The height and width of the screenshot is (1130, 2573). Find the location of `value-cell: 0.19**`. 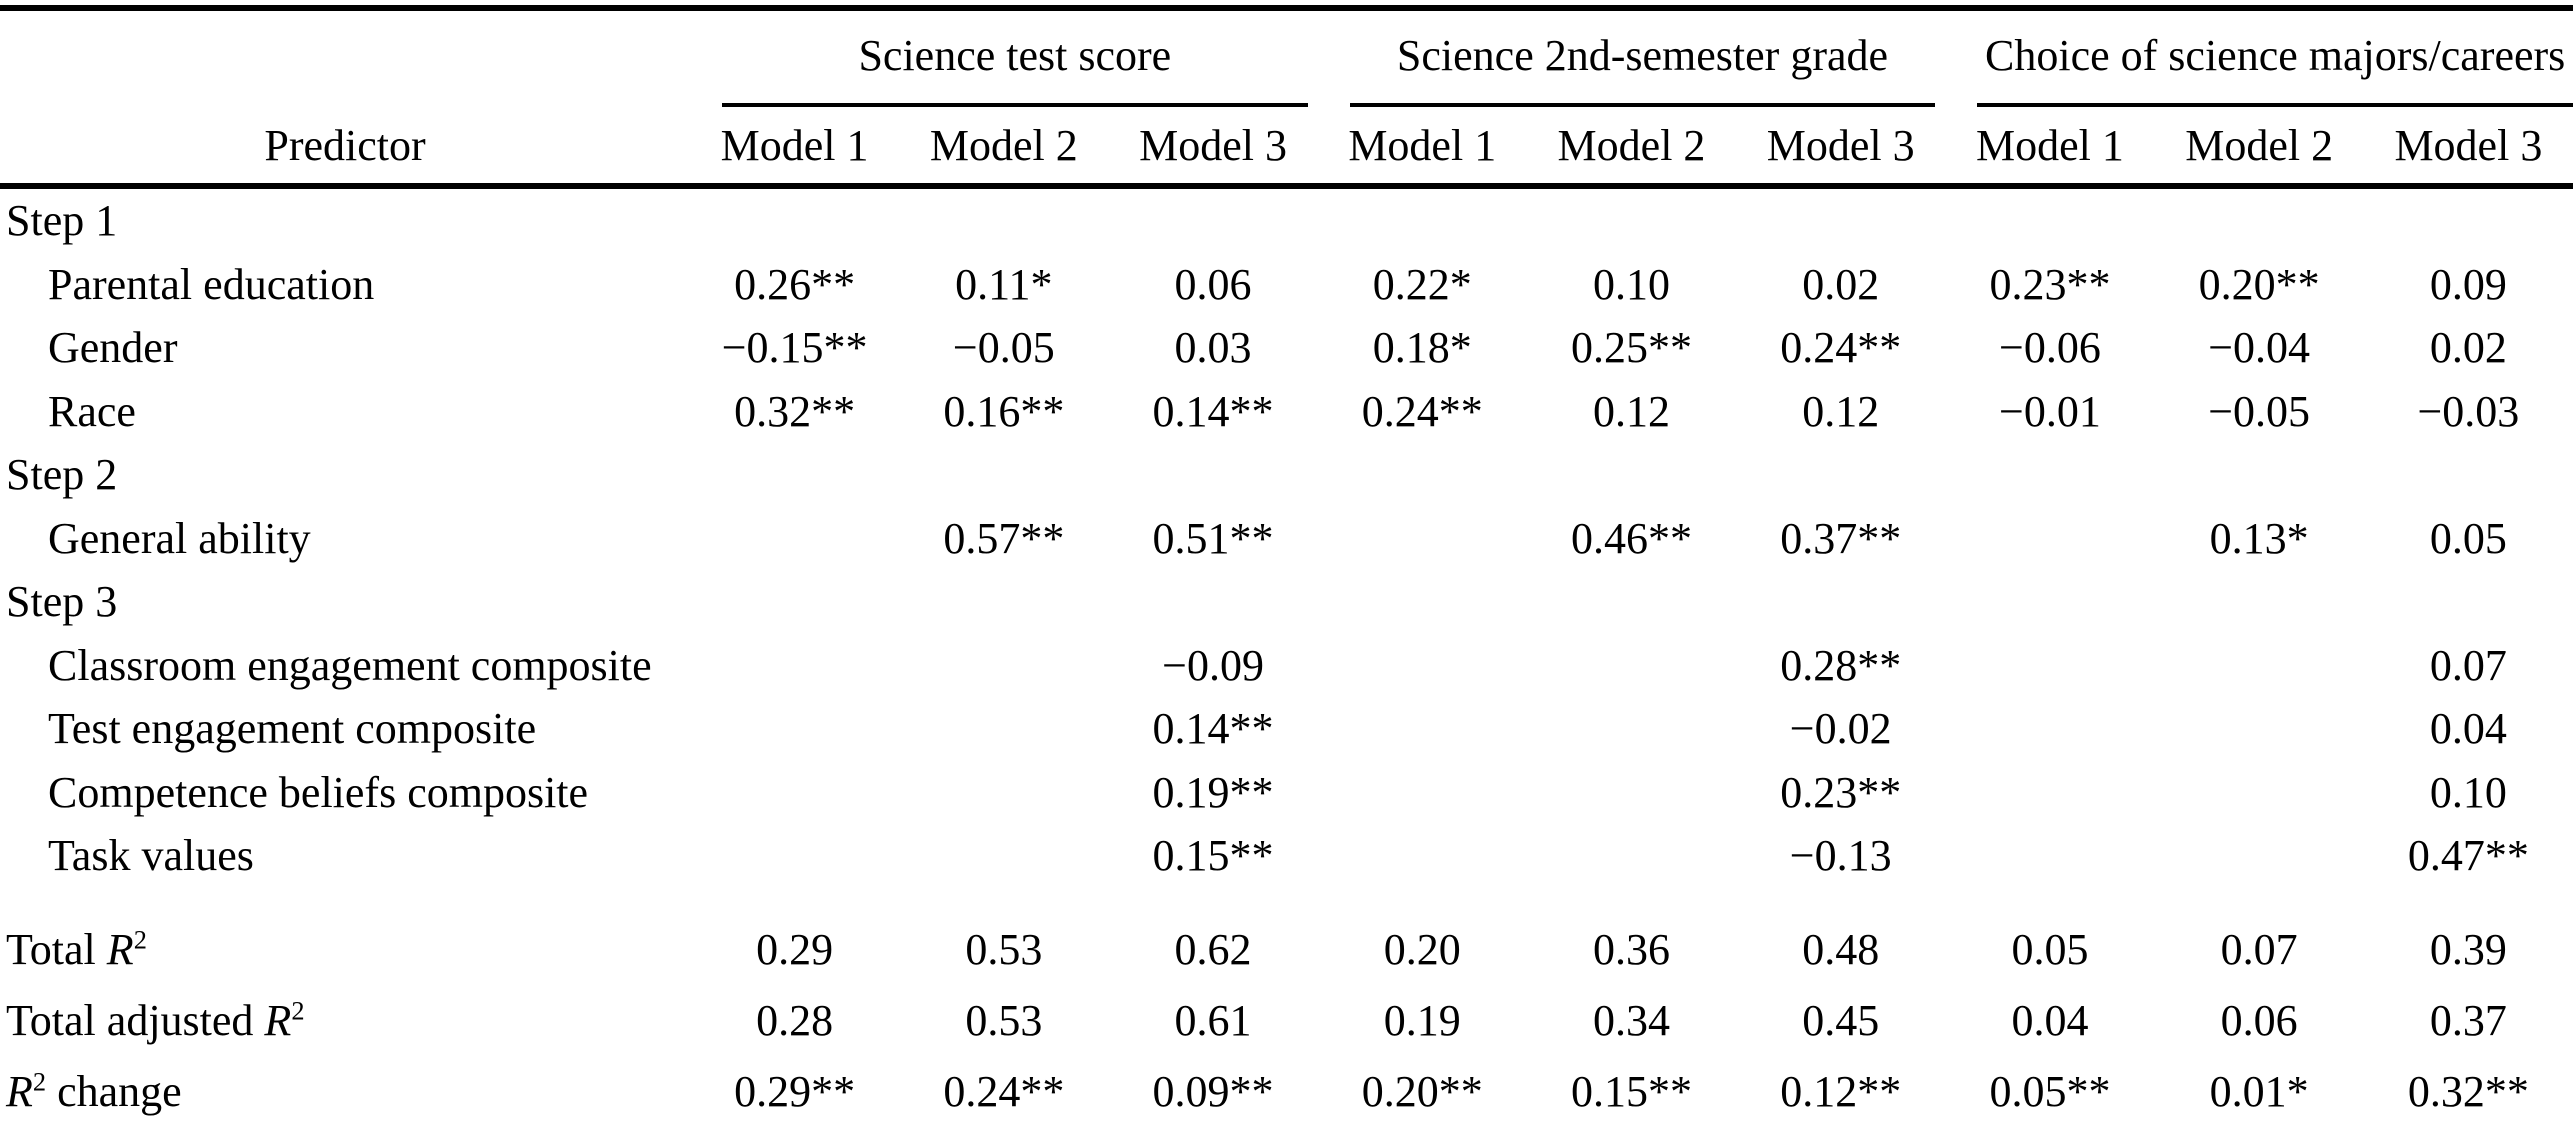

value-cell: 0.19** is located at coordinates (1213, 792).